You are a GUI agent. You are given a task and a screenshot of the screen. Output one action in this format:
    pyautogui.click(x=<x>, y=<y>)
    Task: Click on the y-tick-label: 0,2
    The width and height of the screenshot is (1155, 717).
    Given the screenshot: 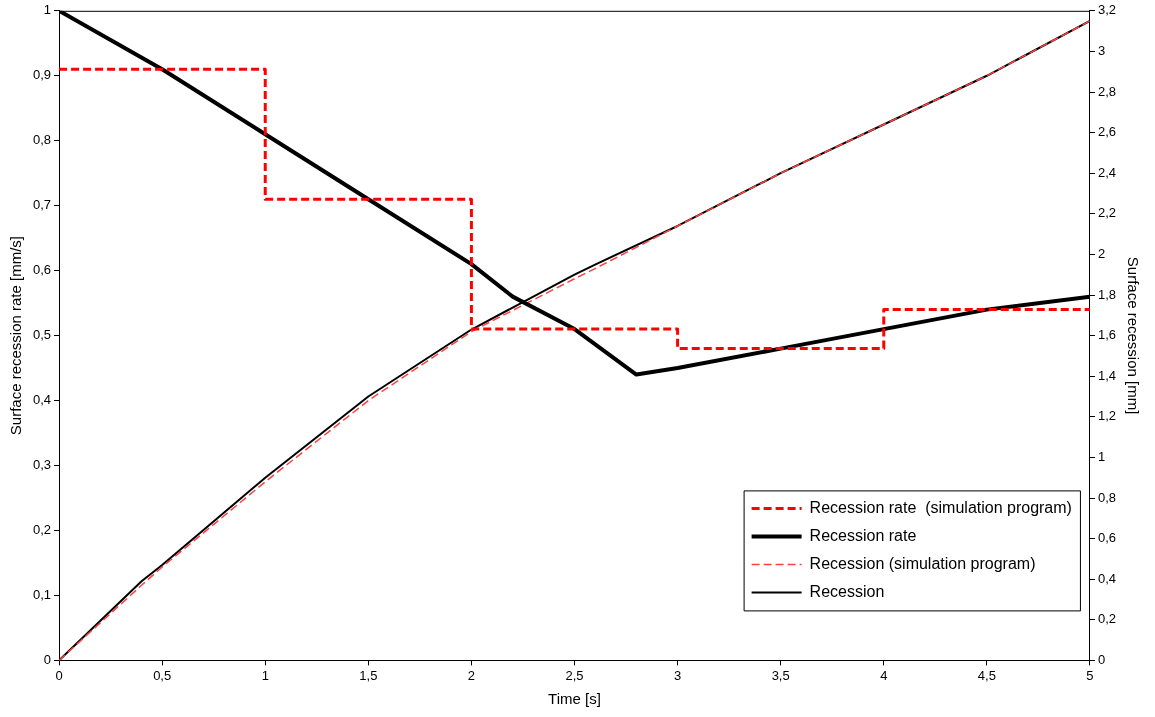 What is the action you would take?
    pyautogui.click(x=42, y=530)
    